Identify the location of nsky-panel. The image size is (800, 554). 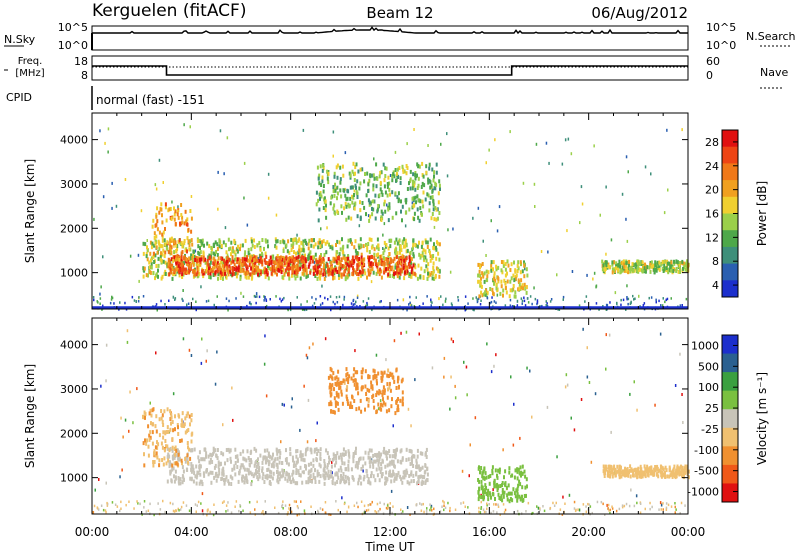
(390, 38).